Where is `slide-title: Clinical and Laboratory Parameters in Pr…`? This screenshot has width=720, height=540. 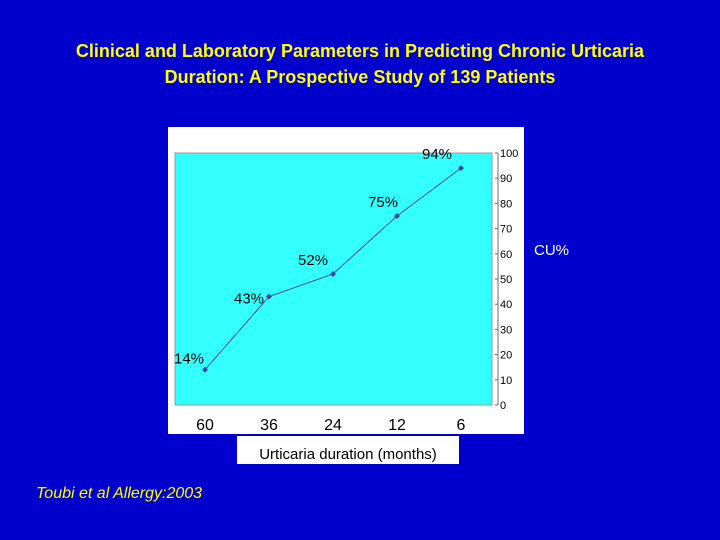 slide-title: Clinical and Laboratory Parameters in Pr… is located at coordinates (360, 64).